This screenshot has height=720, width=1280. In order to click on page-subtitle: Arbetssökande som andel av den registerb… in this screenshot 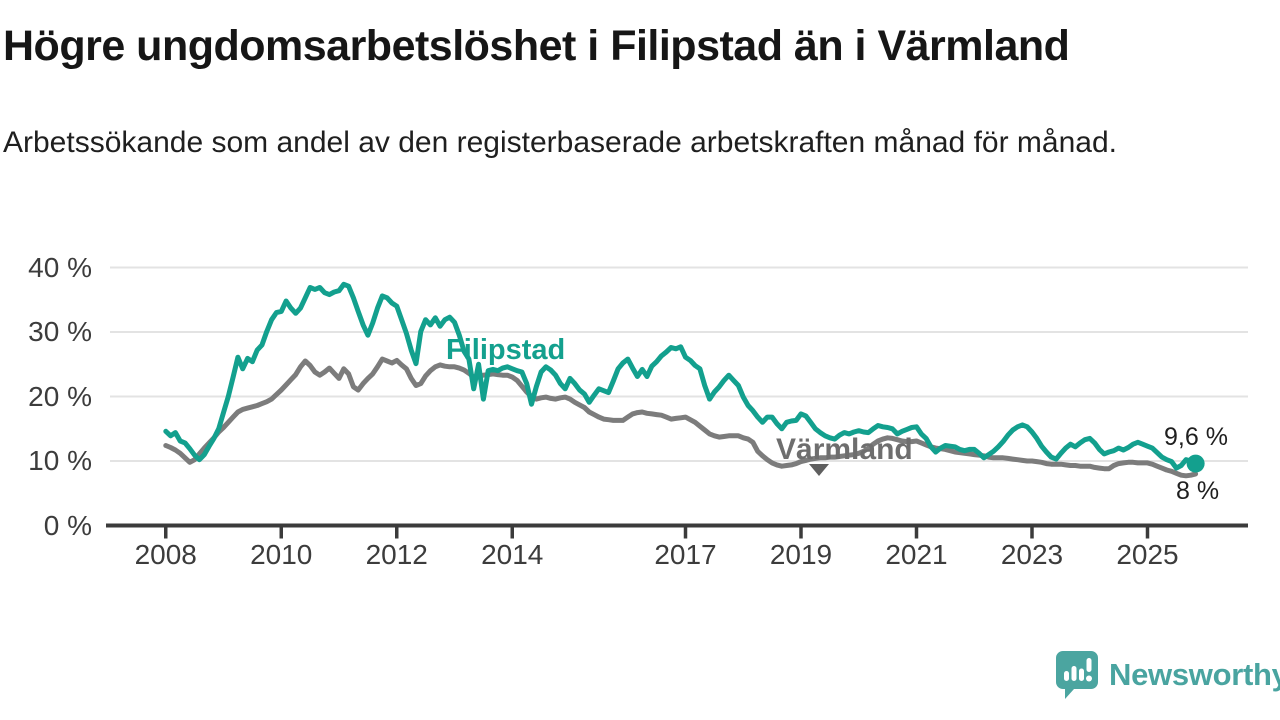, I will do `click(560, 142)`.